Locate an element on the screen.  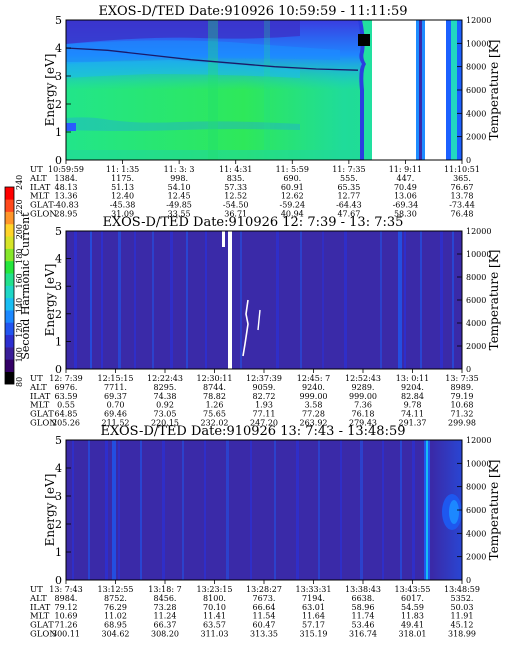
ephemeris-cell: 0.70 is located at coordinates (116, 405).